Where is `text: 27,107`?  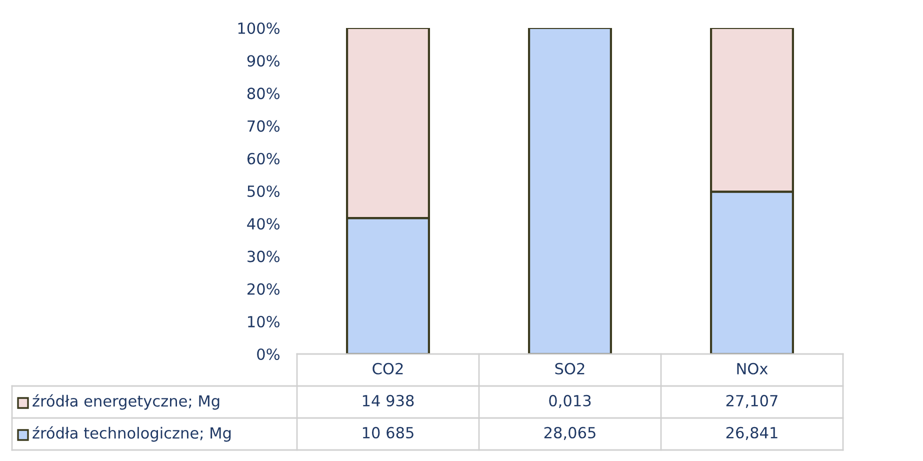 text: 27,107 is located at coordinates (752, 401).